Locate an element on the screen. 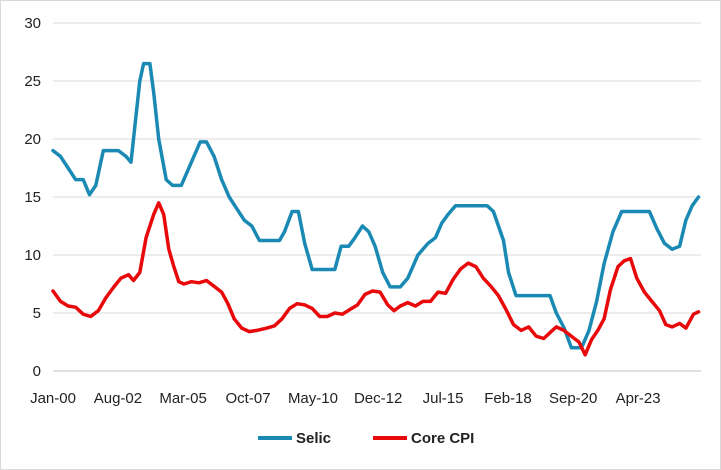 The width and height of the screenshot is (721, 470). x-tick-label: Dec-12 is located at coordinates (378, 398).